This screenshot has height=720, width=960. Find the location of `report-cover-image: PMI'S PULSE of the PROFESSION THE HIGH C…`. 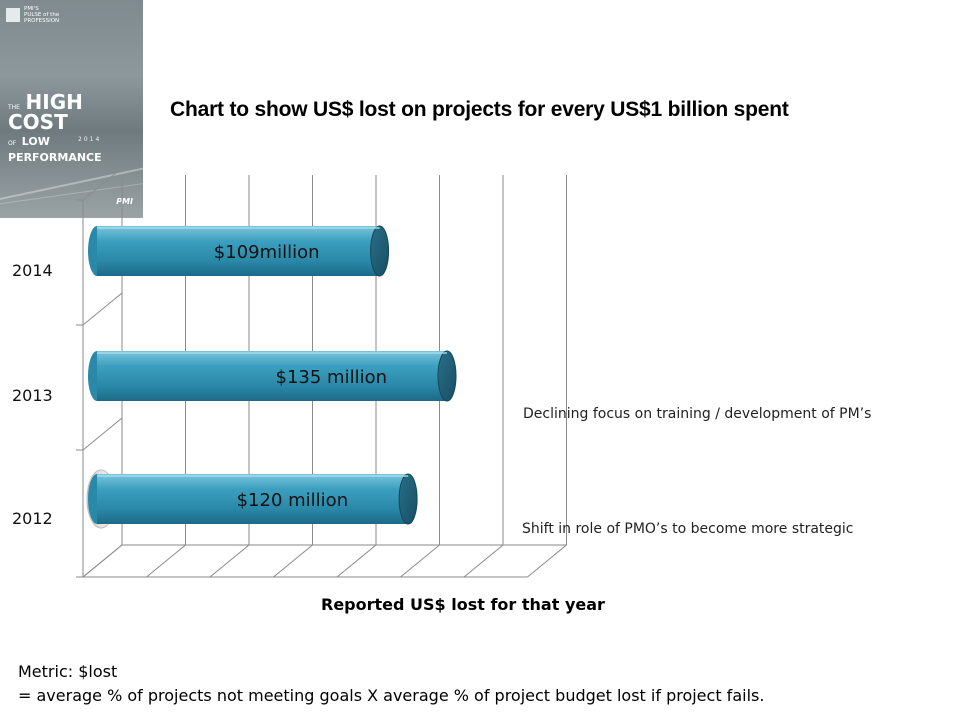

report-cover-image: PMI'S PULSE of the PROFESSION THE HIGH C… is located at coordinates (71, 109).